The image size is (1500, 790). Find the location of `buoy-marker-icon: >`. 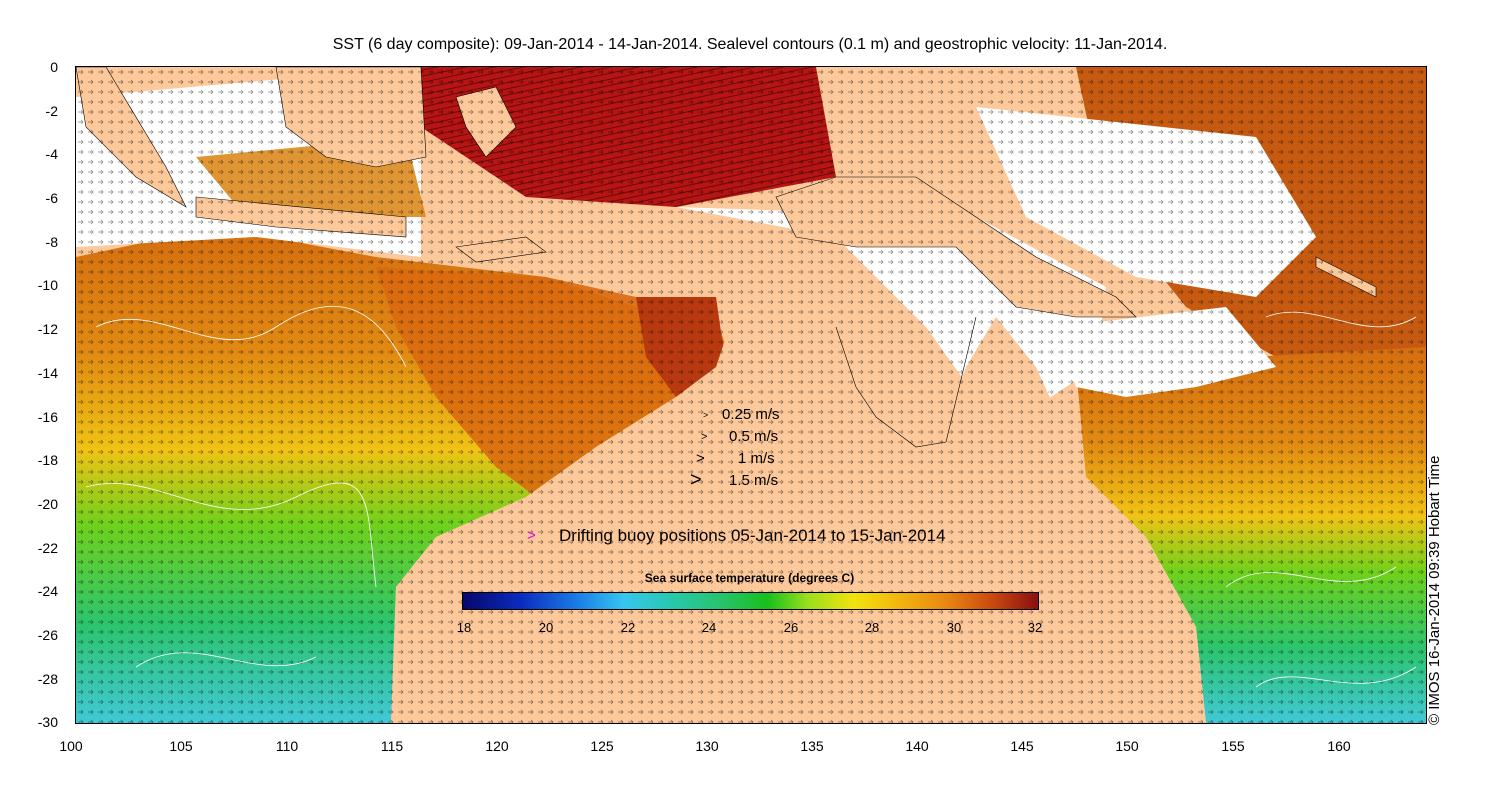

buoy-marker-icon: > is located at coordinates (531, 535).